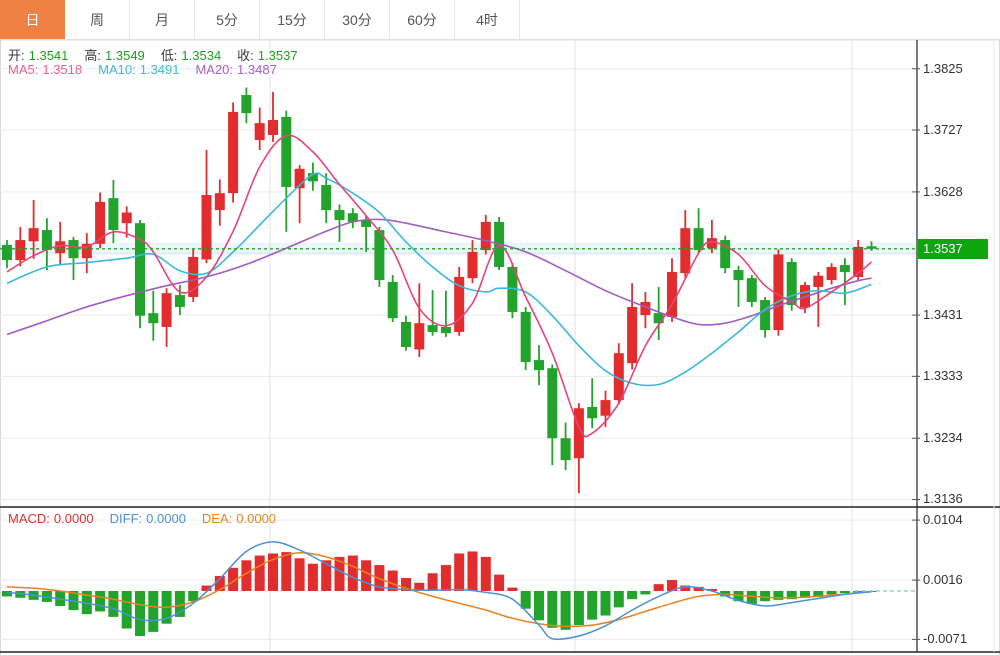 The height and width of the screenshot is (656, 1000). Describe the element at coordinates (51, 518) in the screenshot. I see `macd-item-0: MACD: 0.0000` at that location.